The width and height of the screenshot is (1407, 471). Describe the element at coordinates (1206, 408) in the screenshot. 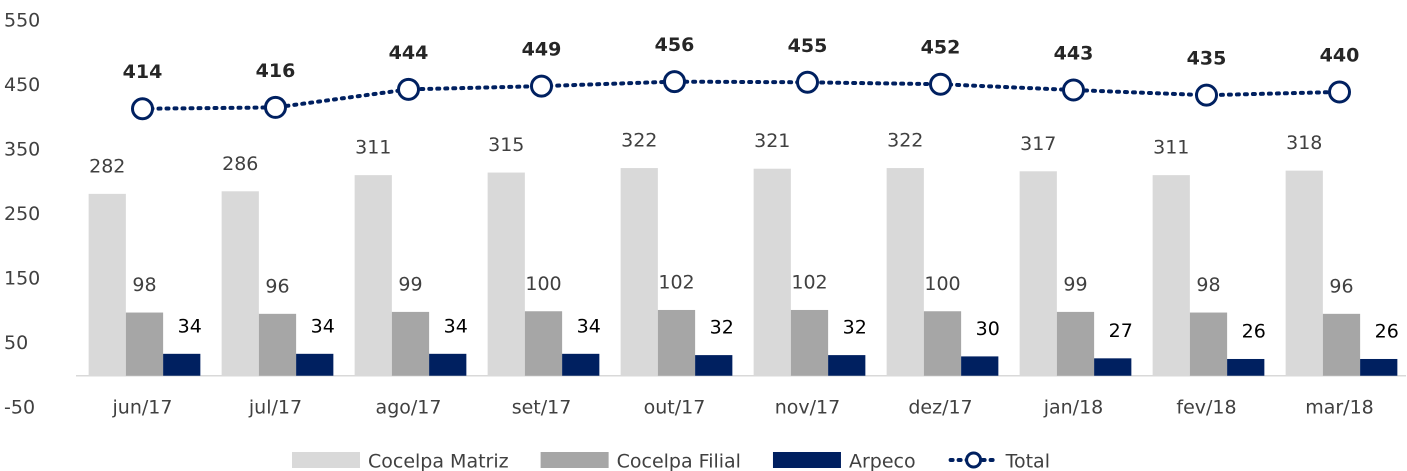

I see `x-tick-label: fev/18` at that location.